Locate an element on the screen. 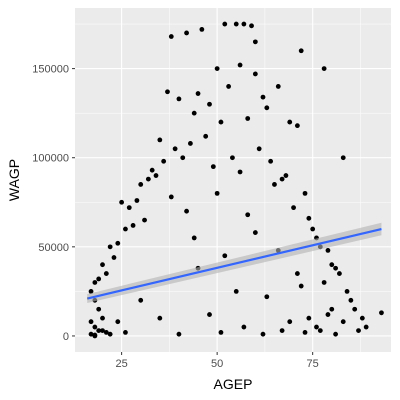 This screenshot has width=400, height=400. fit-line is located at coordinates (234, 263).